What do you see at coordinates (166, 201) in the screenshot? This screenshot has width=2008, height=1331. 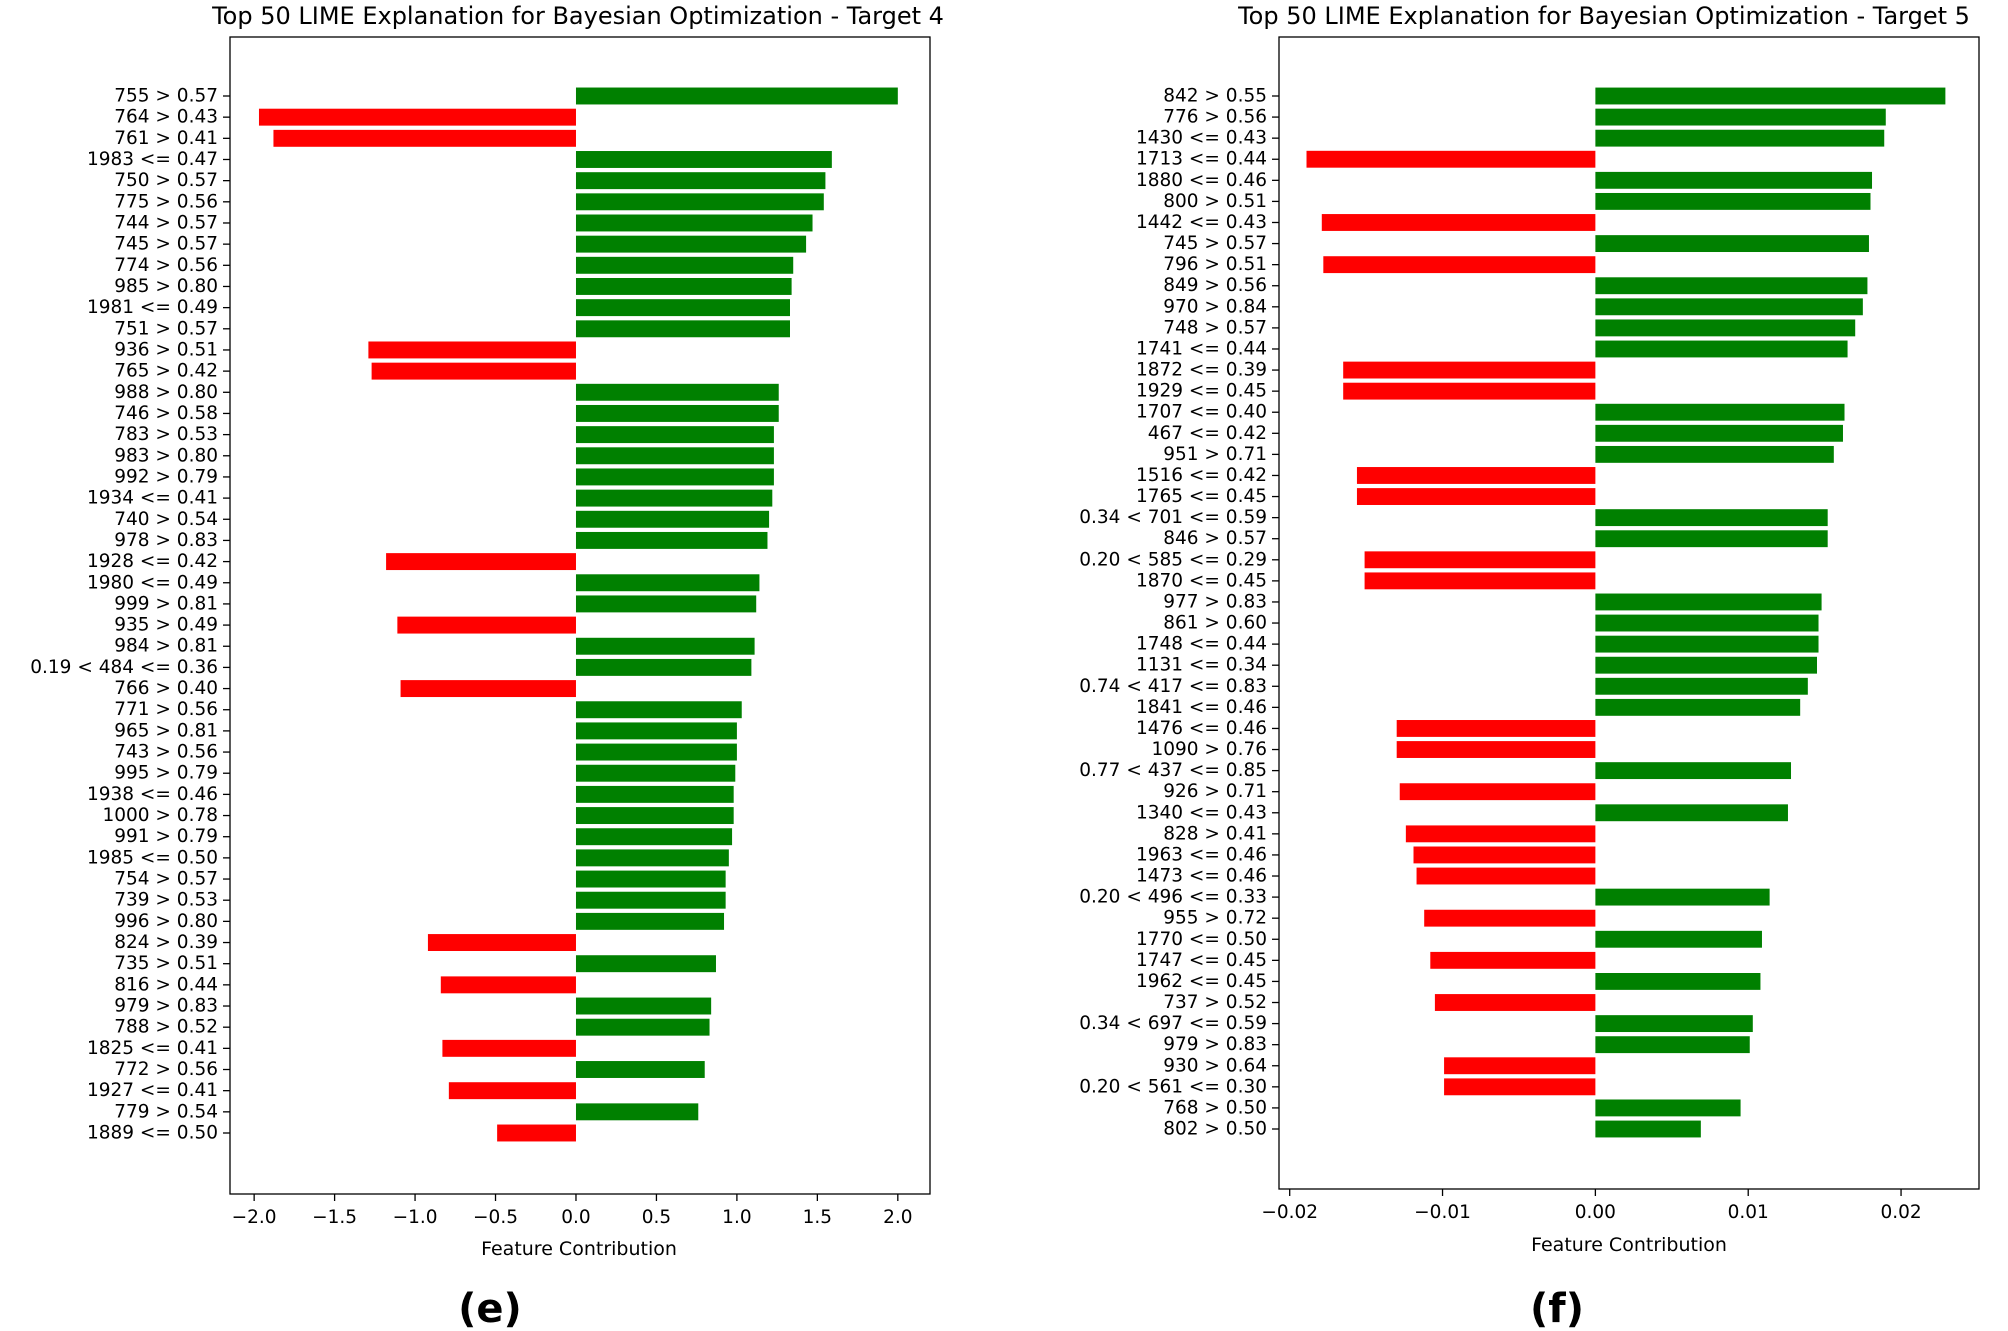 I see `category-label: 775 > 0.56` at bounding box center [166, 201].